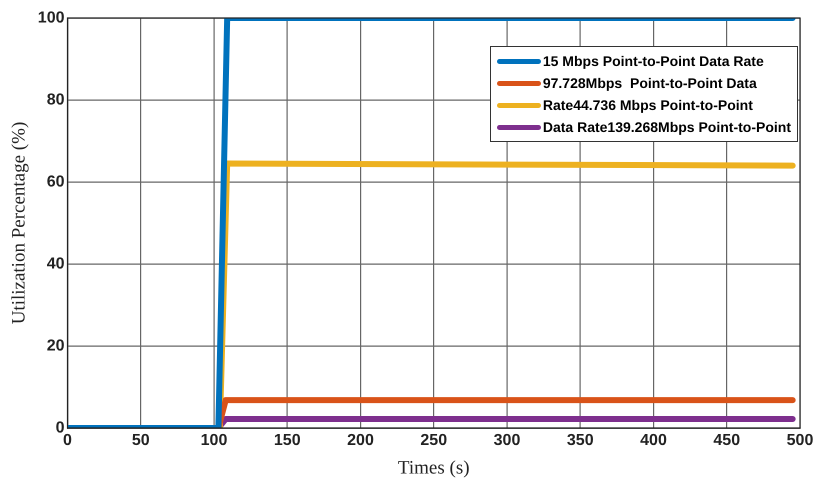 The height and width of the screenshot is (486, 820). I want to click on y-tick-label: 0, so click(60, 427).